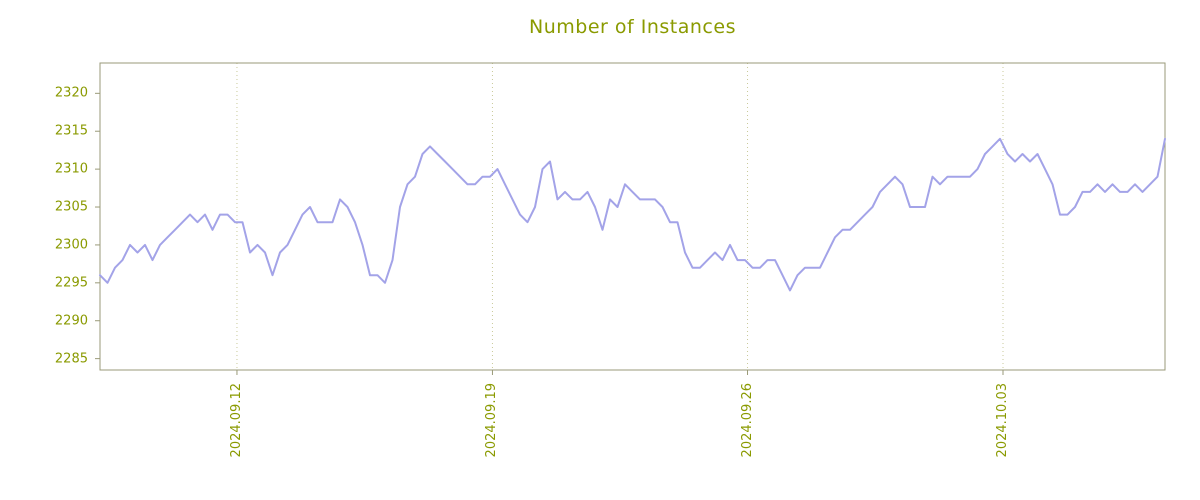 The height and width of the screenshot is (500, 1200). I want to click on y-axis-tick-label: 2320, so click(71, 93).